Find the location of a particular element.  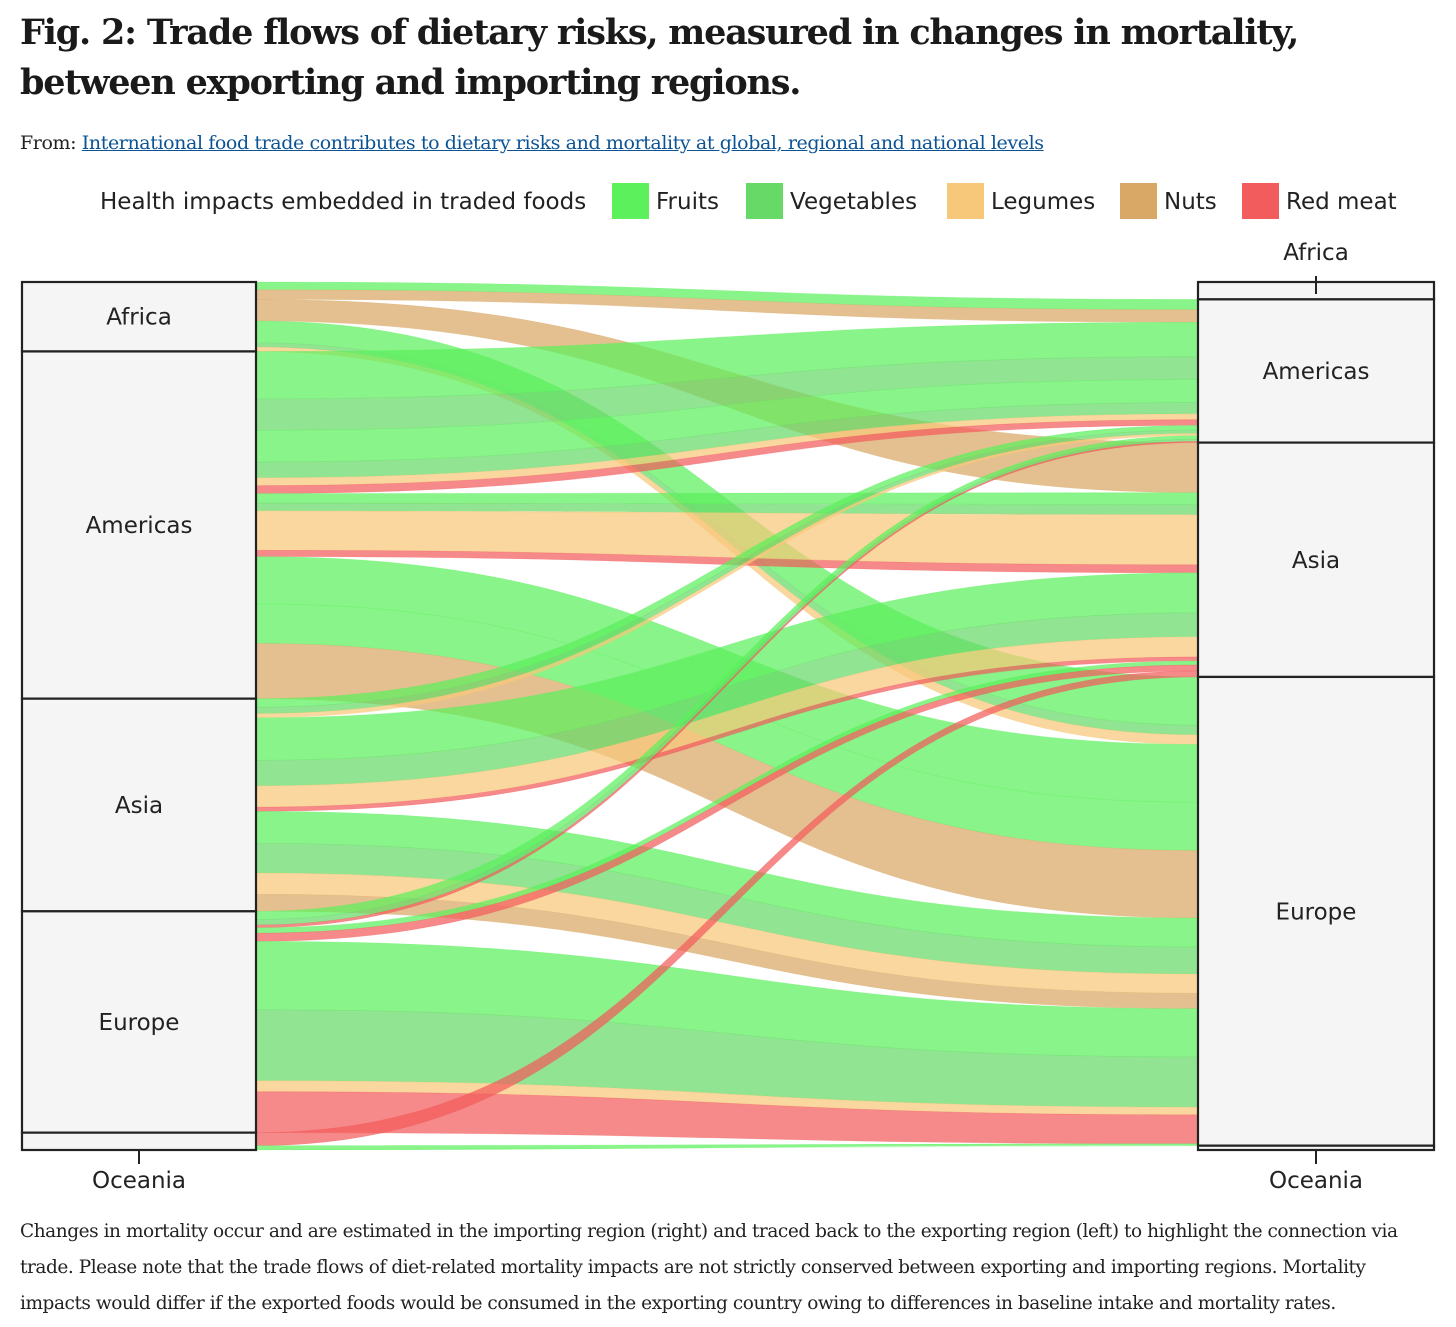

legend-label-legumes: Legumes is located at coordinates (1043, 202).